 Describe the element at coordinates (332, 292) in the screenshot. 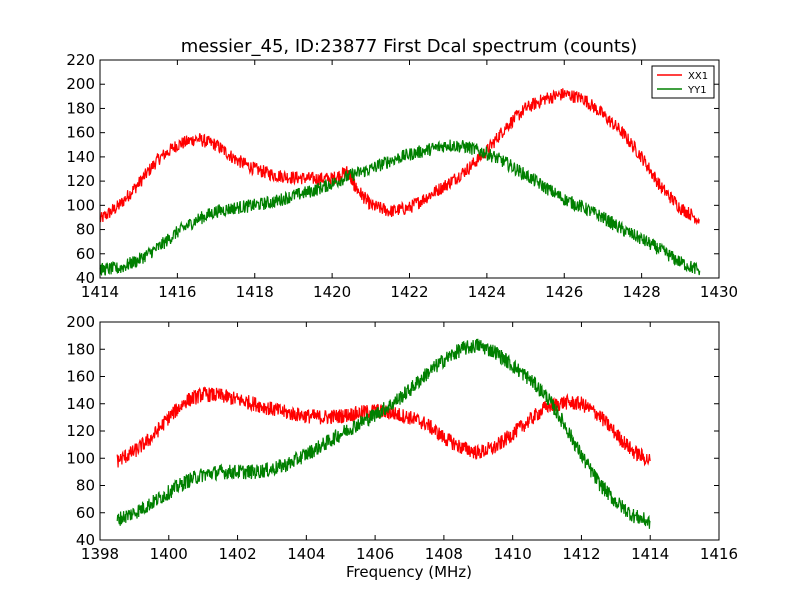

I see `x-tick-label: 1420` at that location.